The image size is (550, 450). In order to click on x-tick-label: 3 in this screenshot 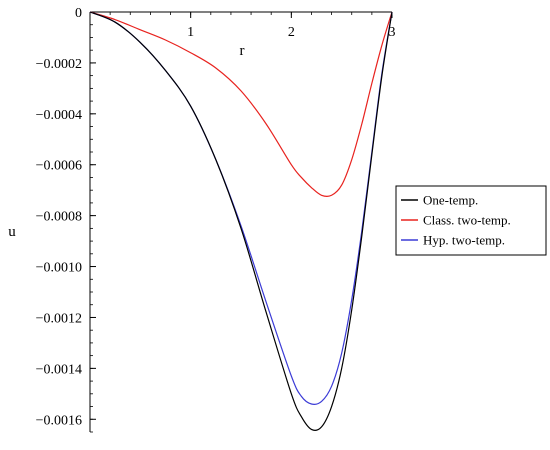, I will do `click(392, 32)`.